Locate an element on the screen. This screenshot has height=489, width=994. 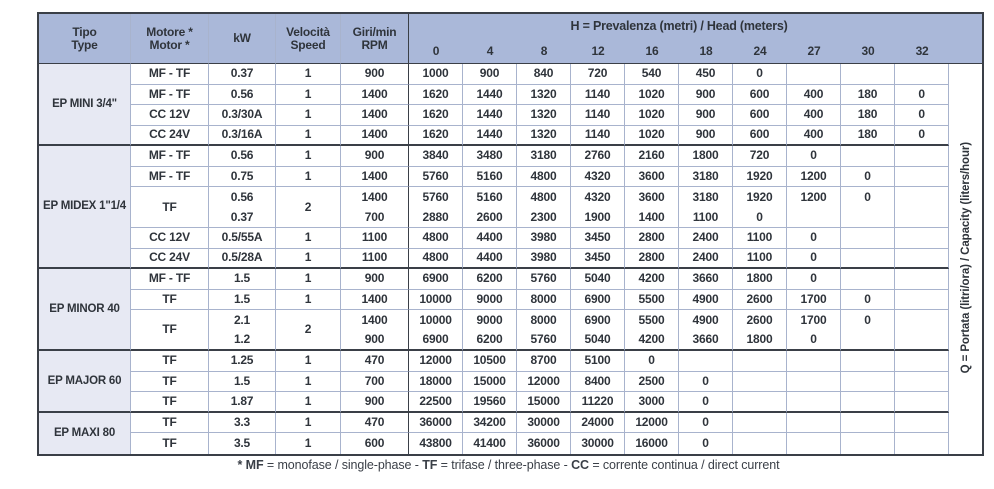
motor-cell: MF - TF is located at coordinates (170, 74).